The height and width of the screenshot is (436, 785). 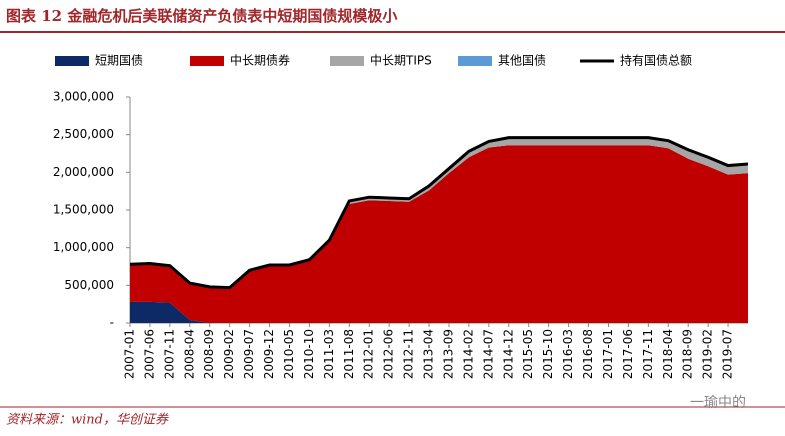 What do you see at coordinates (269, 354) in the screenshot?
I see `x-tick-label: 2009-12` at bounding box center [269, 354].